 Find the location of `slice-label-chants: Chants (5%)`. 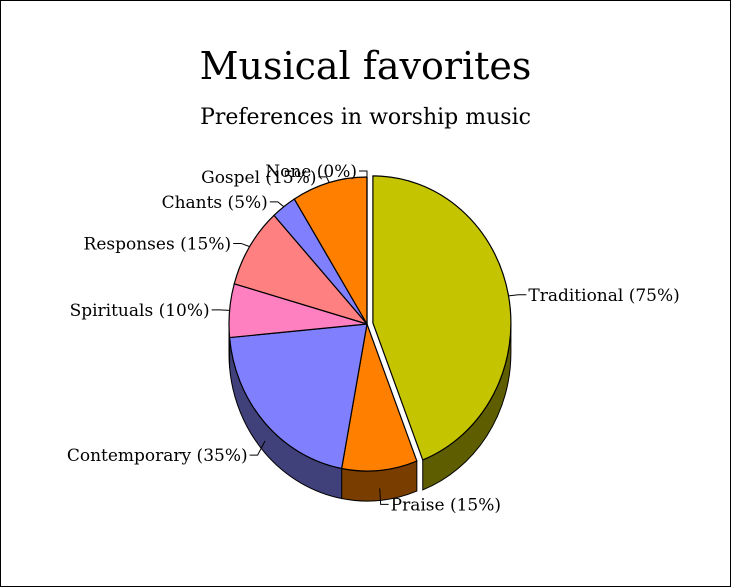

slice-label-chants: Chants (5%) is located at coordinates (215, 203).